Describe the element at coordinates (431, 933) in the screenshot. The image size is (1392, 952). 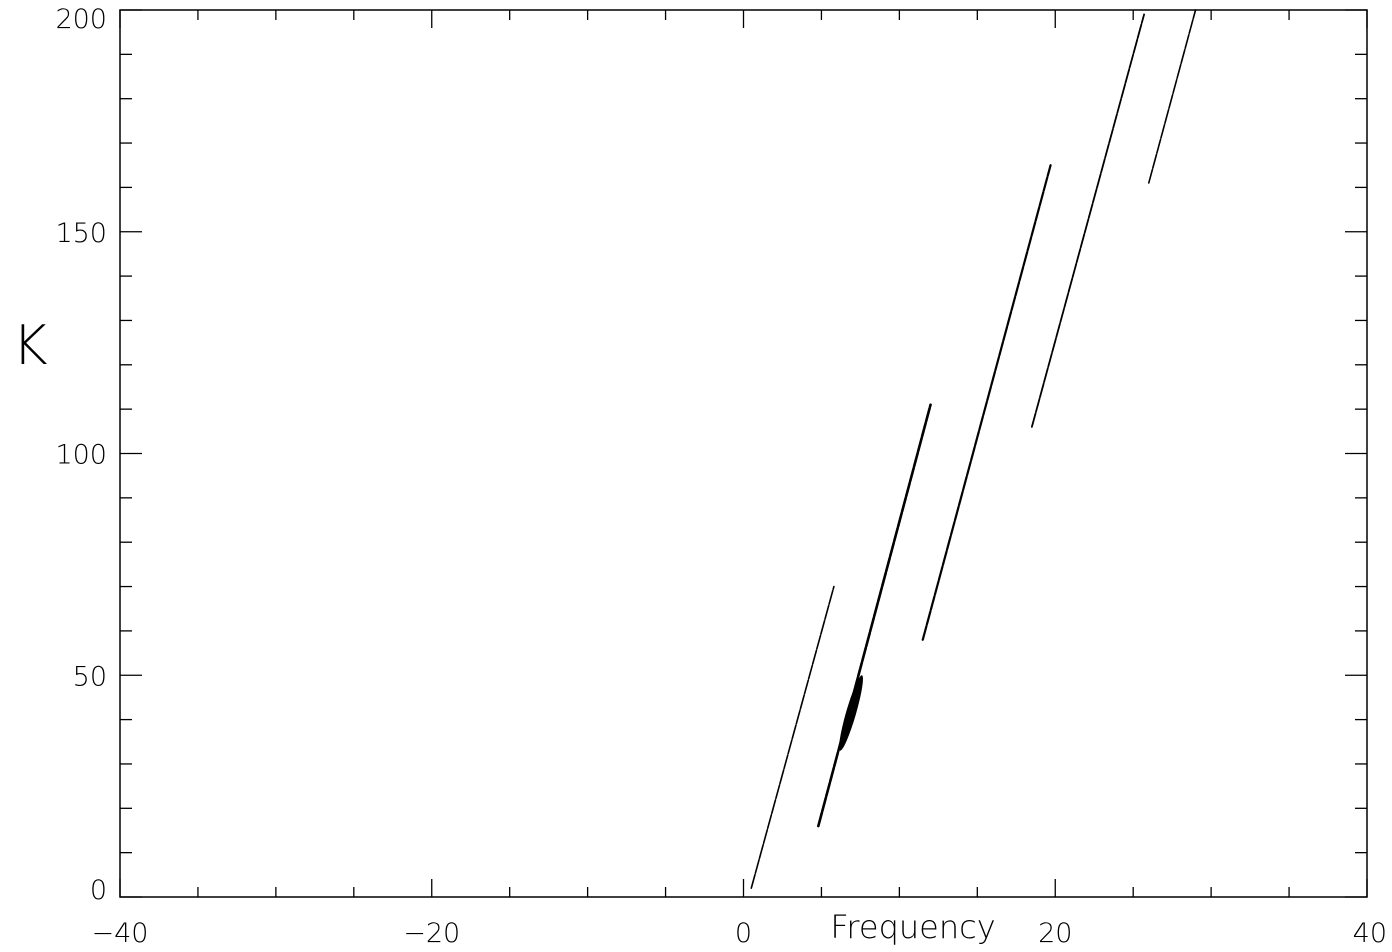
I see `x-tick-label: −20` at that location.